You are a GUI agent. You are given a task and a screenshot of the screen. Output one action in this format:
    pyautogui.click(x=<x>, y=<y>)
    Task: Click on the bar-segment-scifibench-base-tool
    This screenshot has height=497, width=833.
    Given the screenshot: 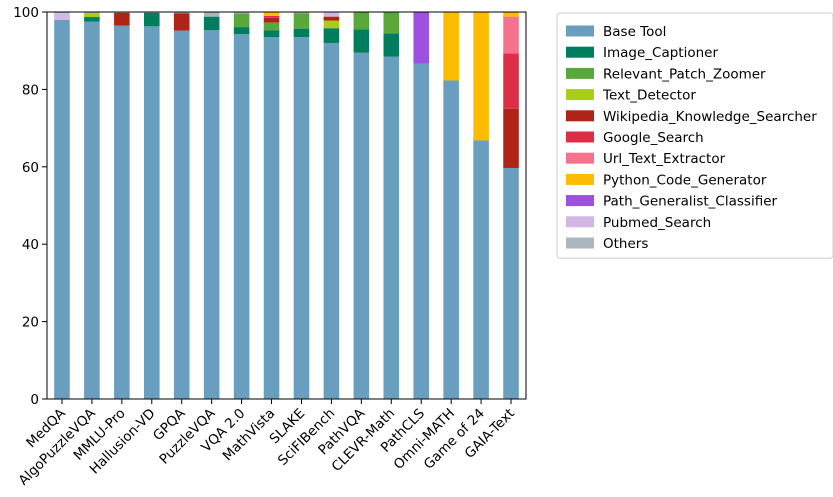 What is the action you would take?
    pyautogui.click(x=331, y=221)
    